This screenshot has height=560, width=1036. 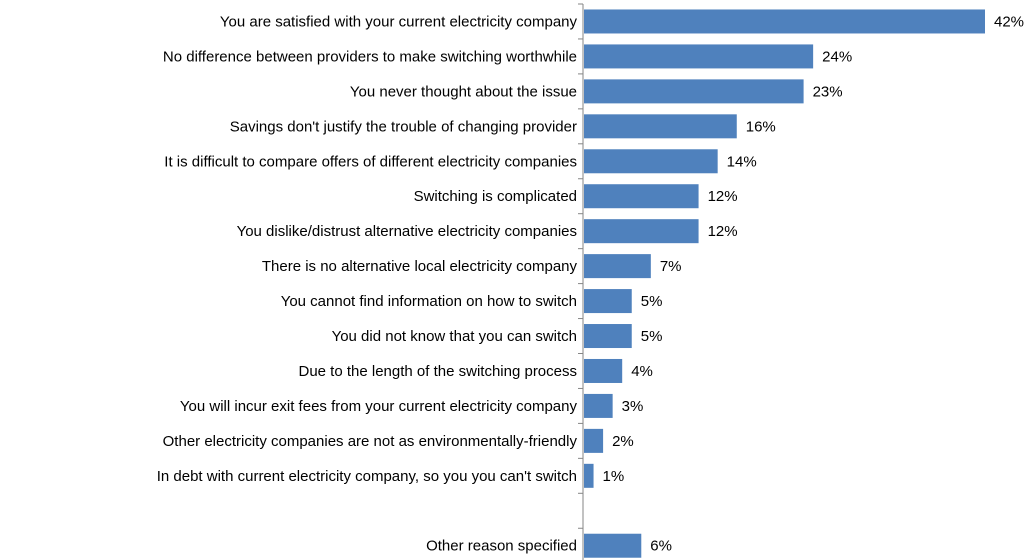 I want to click on category-label: You did not know that you can switch, so click(x=454, y=336).